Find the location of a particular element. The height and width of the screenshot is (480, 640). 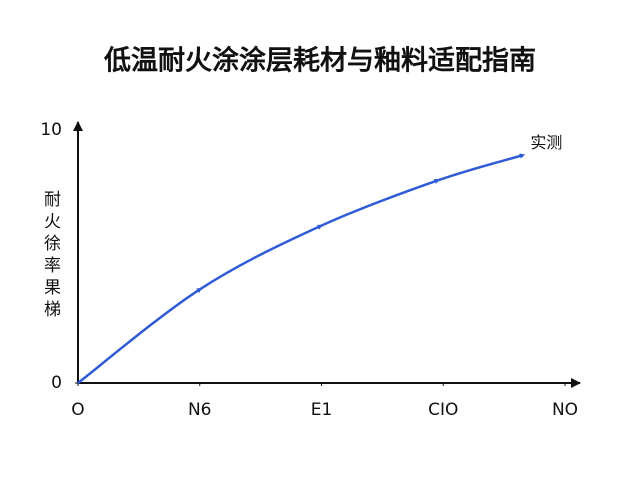

x-tick-label: N6 is located at coordinates (200, 410).